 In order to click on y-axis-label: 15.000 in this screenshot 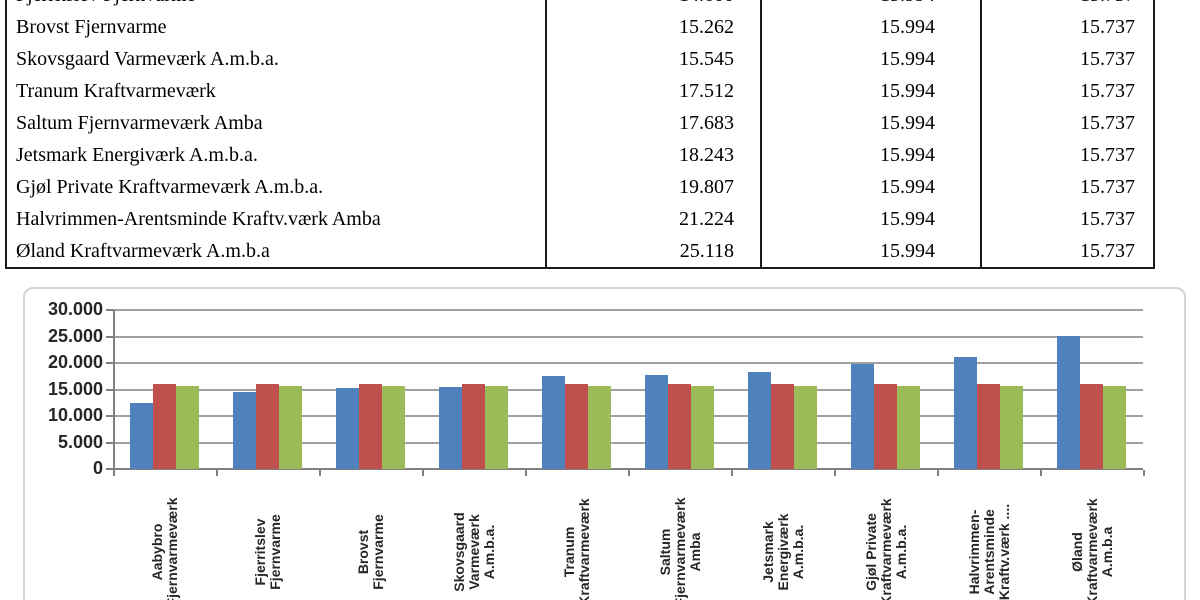, I will do `click(75, 388)`.